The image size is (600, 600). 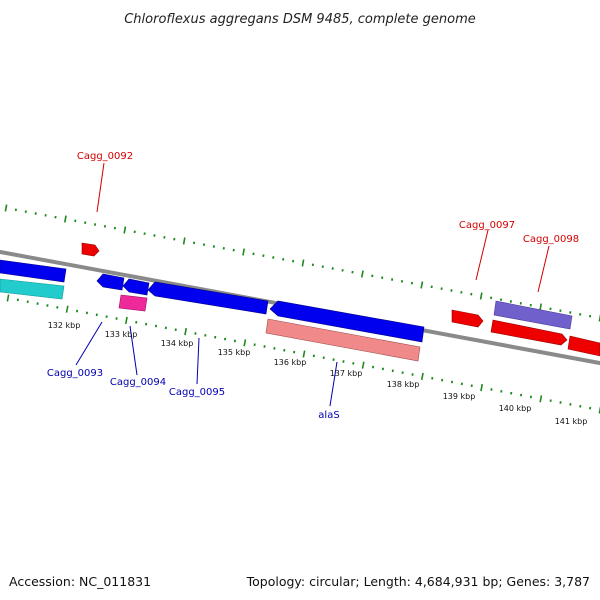 I want to click on feature-pink, so click(x=133, y=303).